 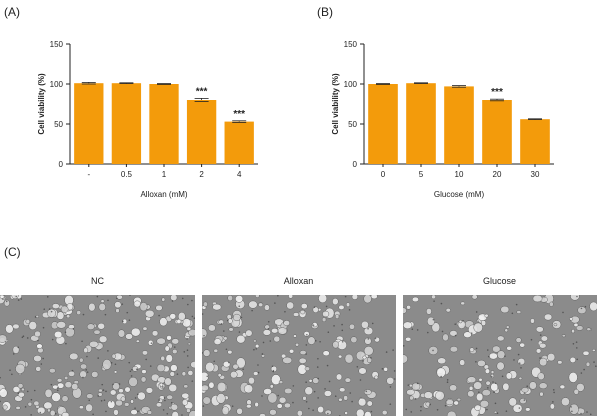 I want to click on panel-c-label: (C), so click(x=12, y=252).